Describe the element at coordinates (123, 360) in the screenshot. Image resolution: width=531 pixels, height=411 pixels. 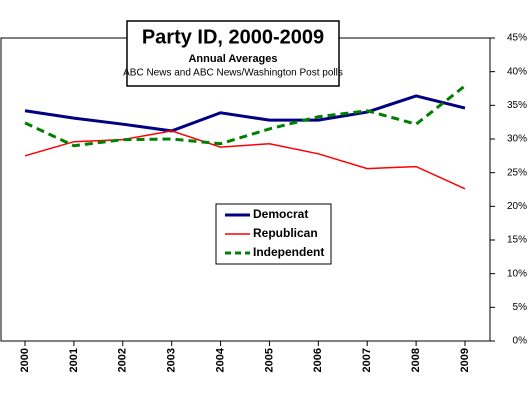
I see `x-tick-label: 2002` at that location.